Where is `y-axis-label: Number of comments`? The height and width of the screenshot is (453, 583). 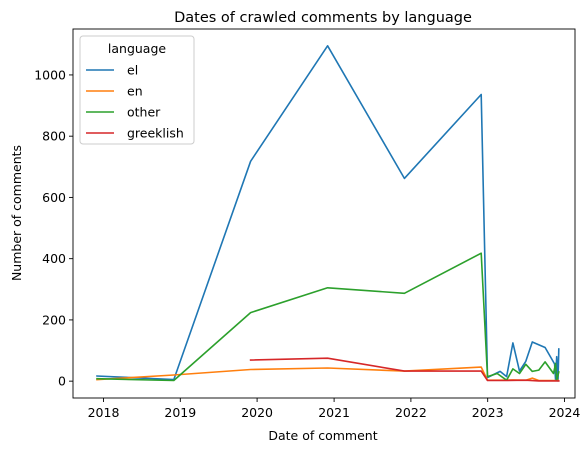 y-axis-label: Number of comments is located at coordinates (16, 213).